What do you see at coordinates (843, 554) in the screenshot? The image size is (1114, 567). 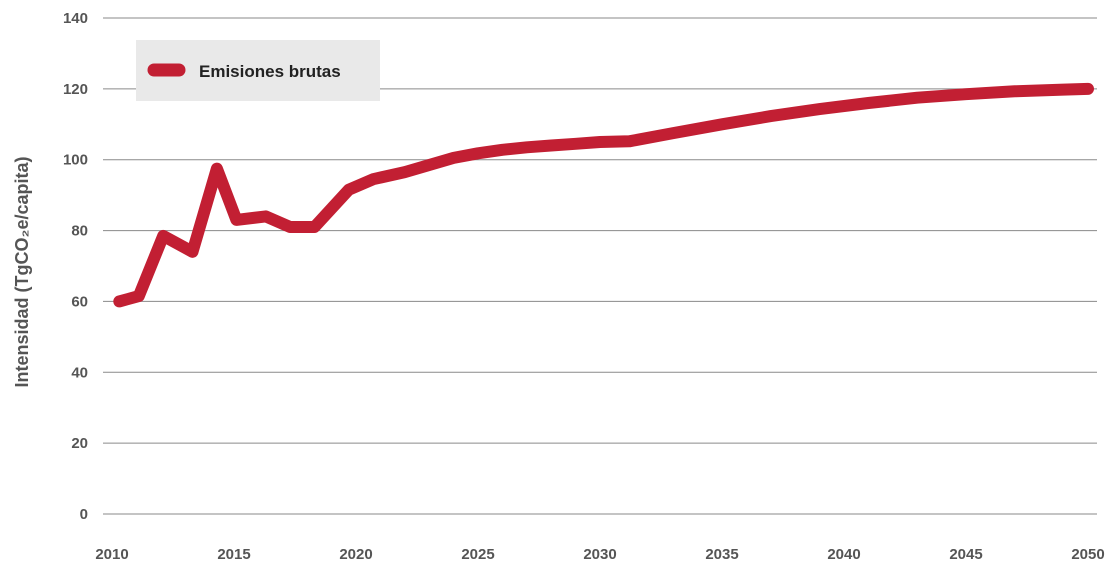 I see `x-tick-label: 2040` at bounding box center [843, 554].